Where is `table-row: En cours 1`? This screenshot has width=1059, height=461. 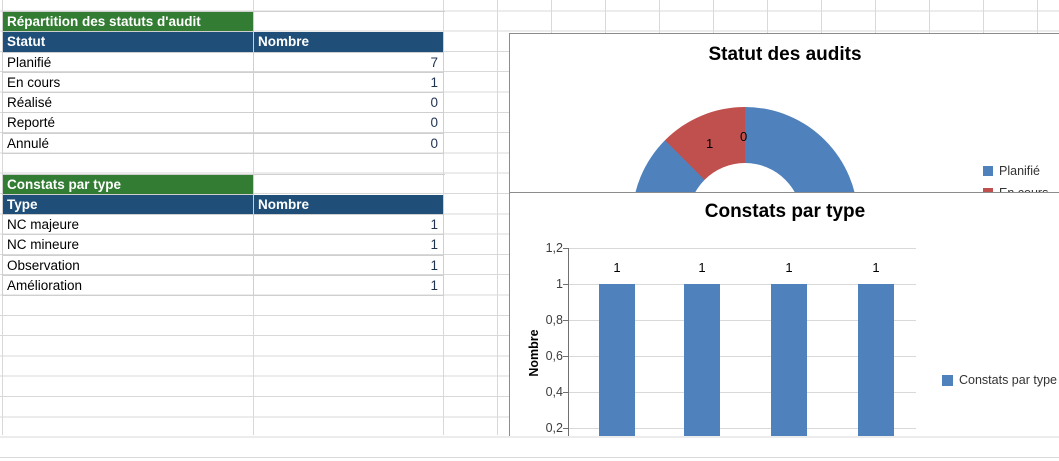 table-row: En cours 1 is located at coordinates (224, 83).